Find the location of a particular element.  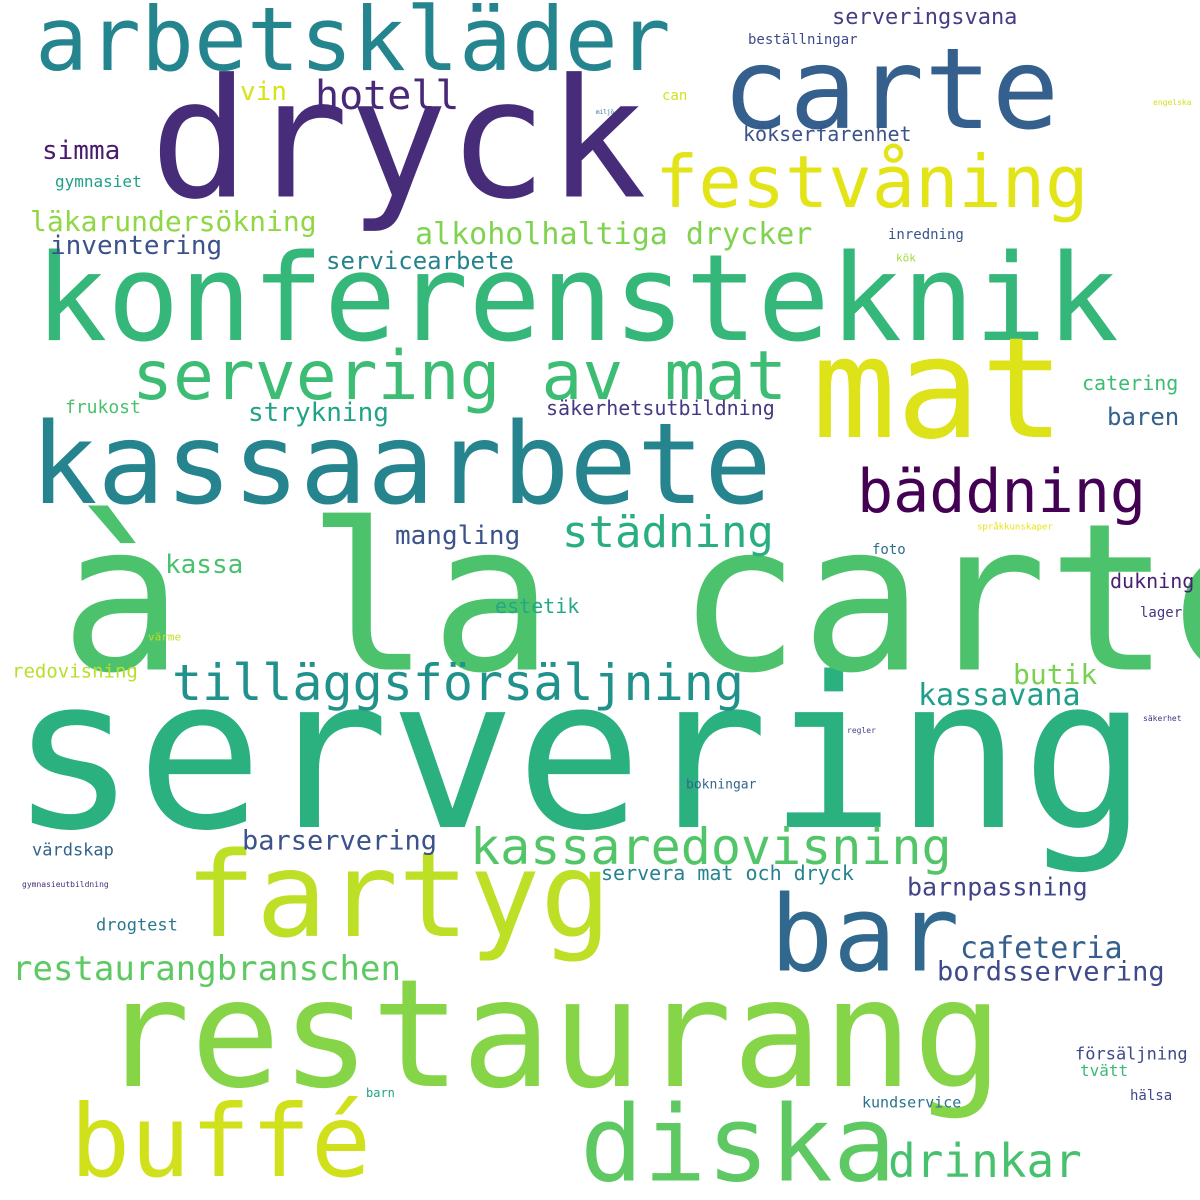

word-cloud-term: servera mat och dryck is located at coordinates (727, 873).